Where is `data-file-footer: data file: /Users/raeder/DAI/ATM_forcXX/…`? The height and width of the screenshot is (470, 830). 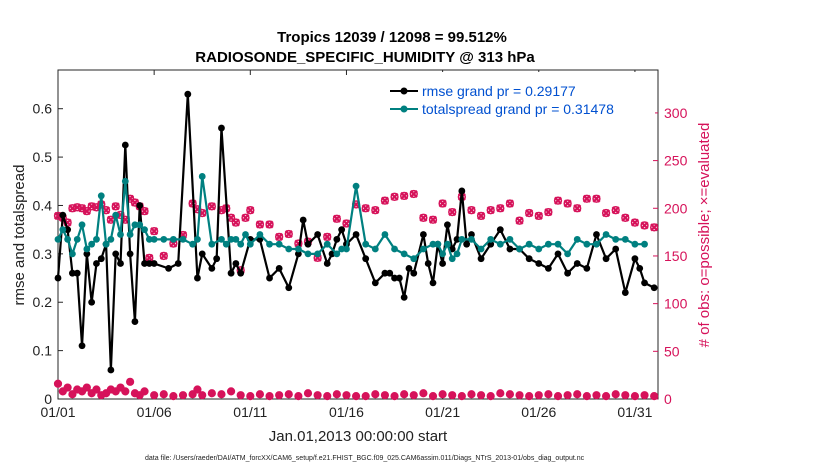 data-file-footer: data file: /Users/raeder/DAI/ATM_forcXX/… is located at coordinates (365, 458).